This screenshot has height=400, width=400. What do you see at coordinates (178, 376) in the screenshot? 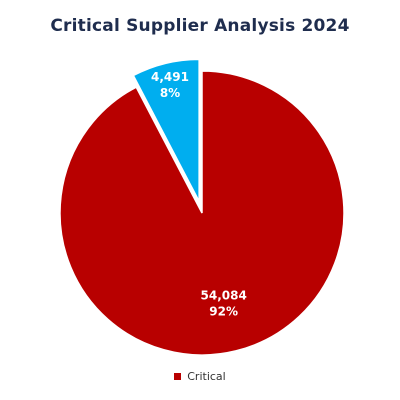
I see `legend-swatch-critical` at bounding box center [178, 376].